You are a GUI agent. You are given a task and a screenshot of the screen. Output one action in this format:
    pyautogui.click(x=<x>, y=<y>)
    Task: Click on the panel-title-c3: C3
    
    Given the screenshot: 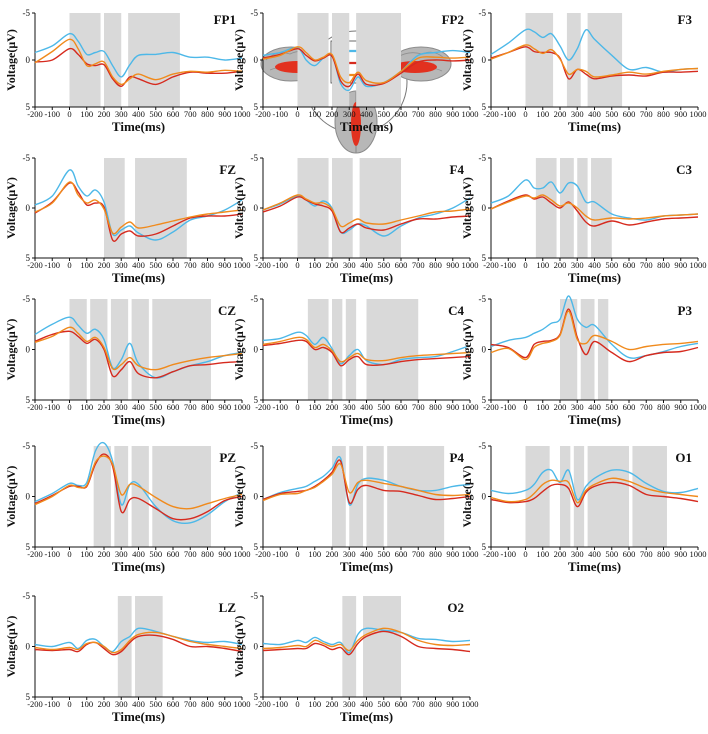 What is the action you would take?
    pyautogui.click(x=684, y=169)
    